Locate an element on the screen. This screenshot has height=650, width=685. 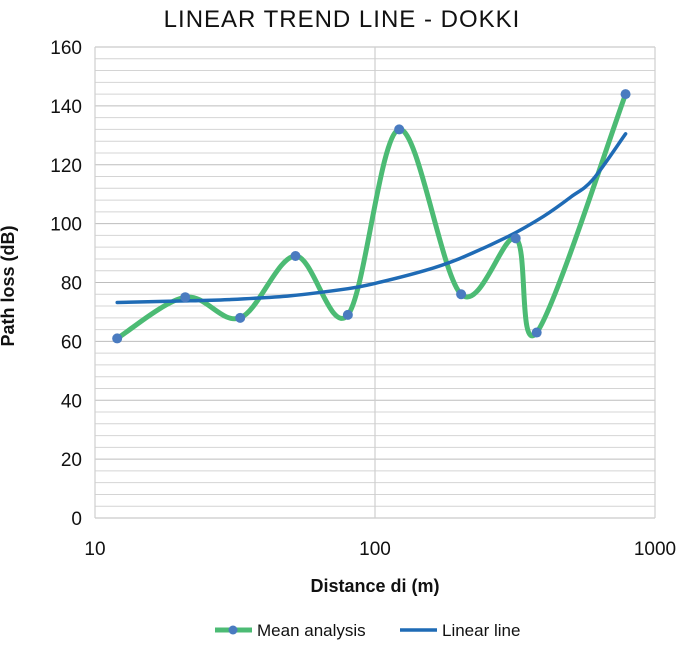
y-tick-label: 140 is located at coordinates (66, 107).